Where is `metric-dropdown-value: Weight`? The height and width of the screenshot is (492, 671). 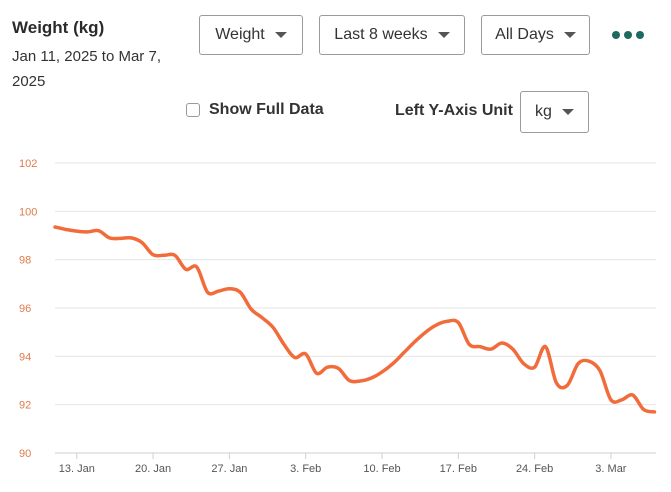
metric-dropdown-value: Weight is located at coordinates (240, 34).